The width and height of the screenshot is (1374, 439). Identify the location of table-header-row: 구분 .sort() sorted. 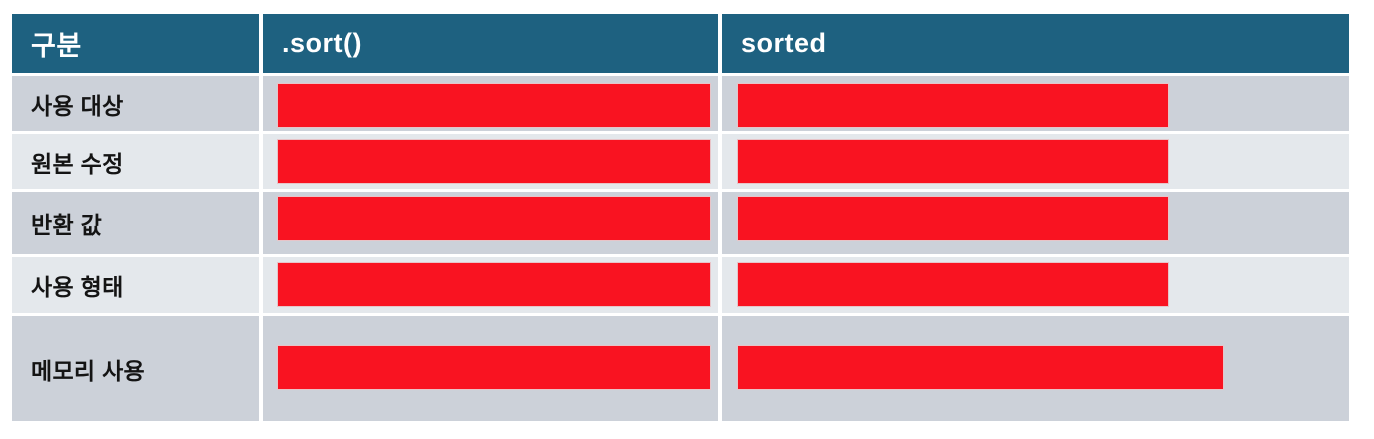
(680, 43).